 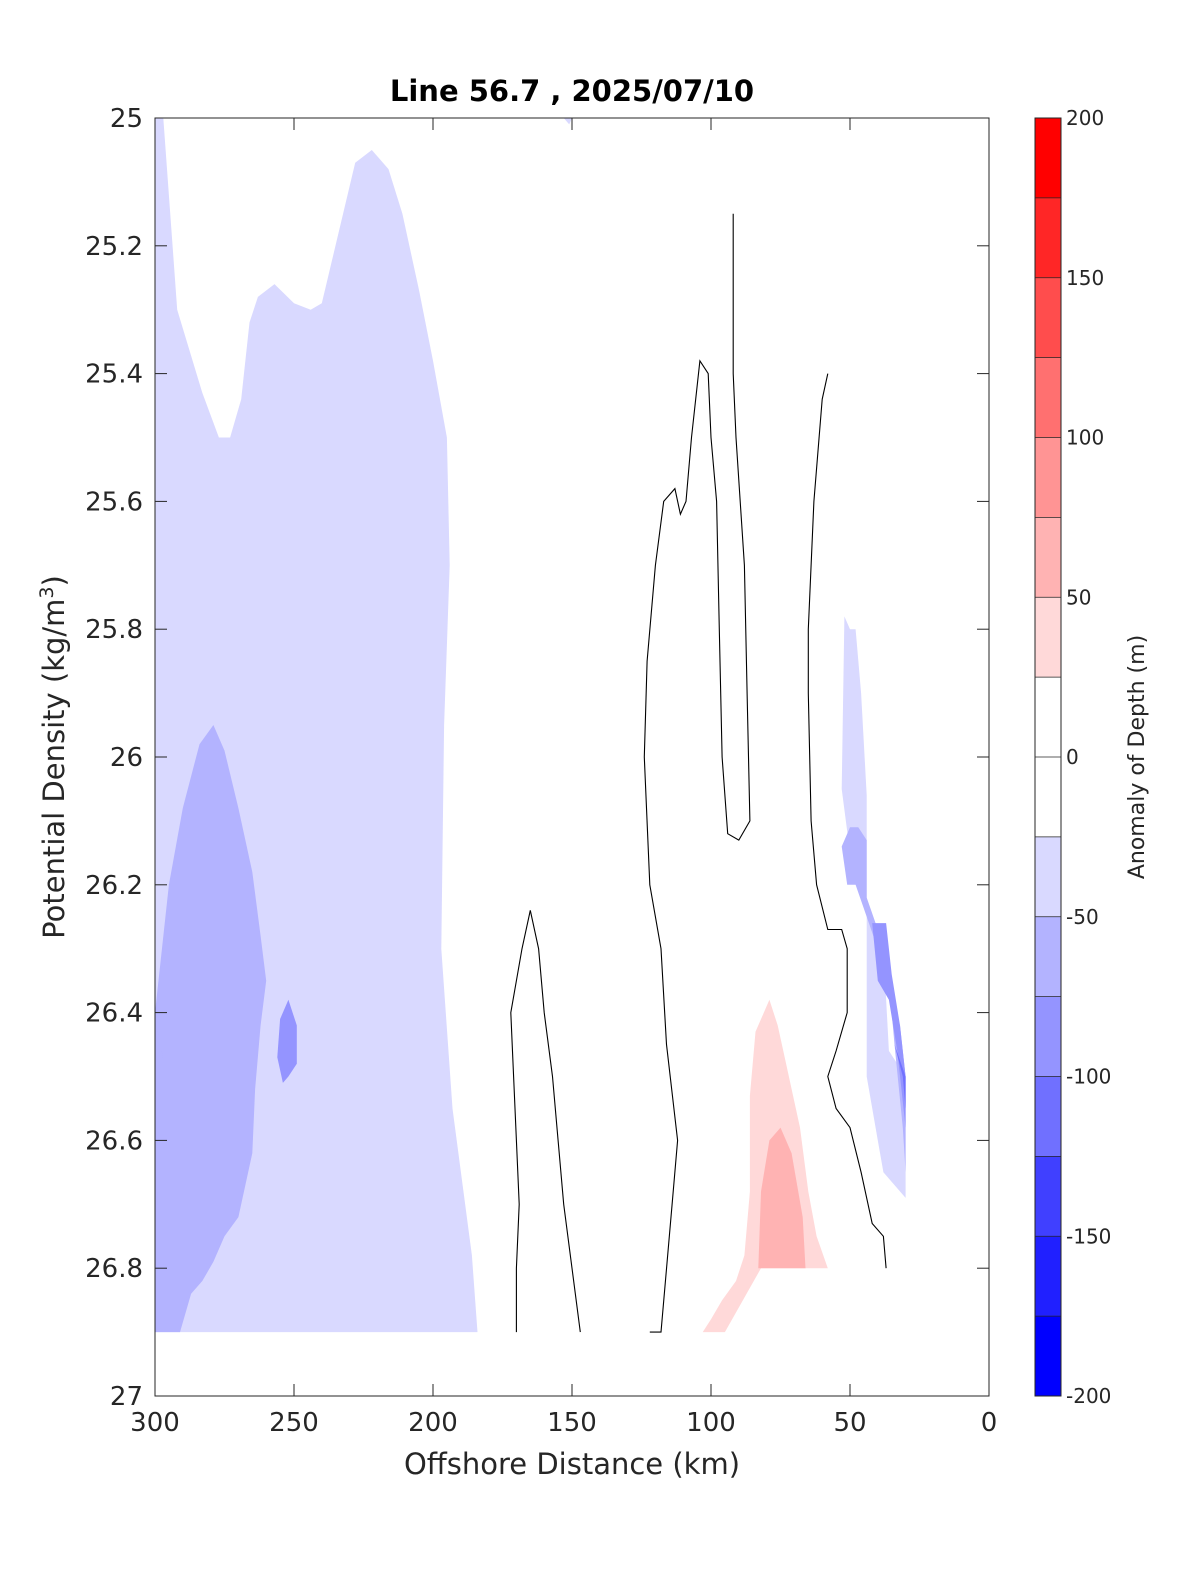 I want to click on y-axis-title: Potential Density (kg/m3), so click(x=53, y=757).